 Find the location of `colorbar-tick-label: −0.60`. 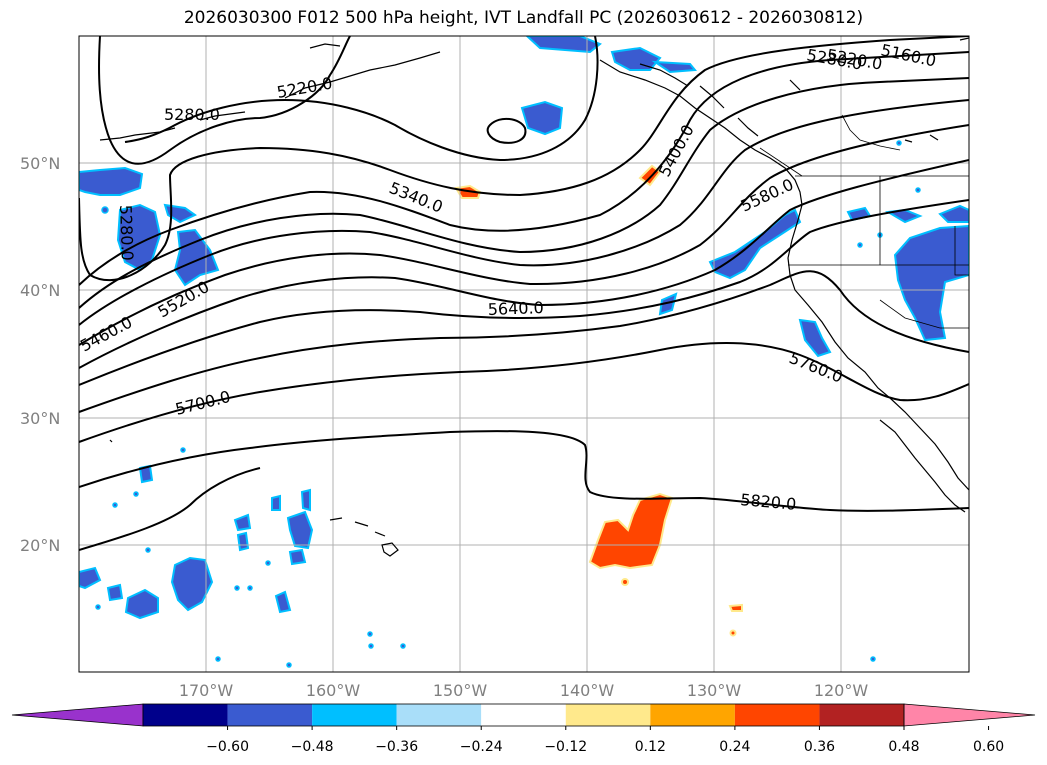

colorbar-tick-label: −0.60 is located at coordinates (227, 747).